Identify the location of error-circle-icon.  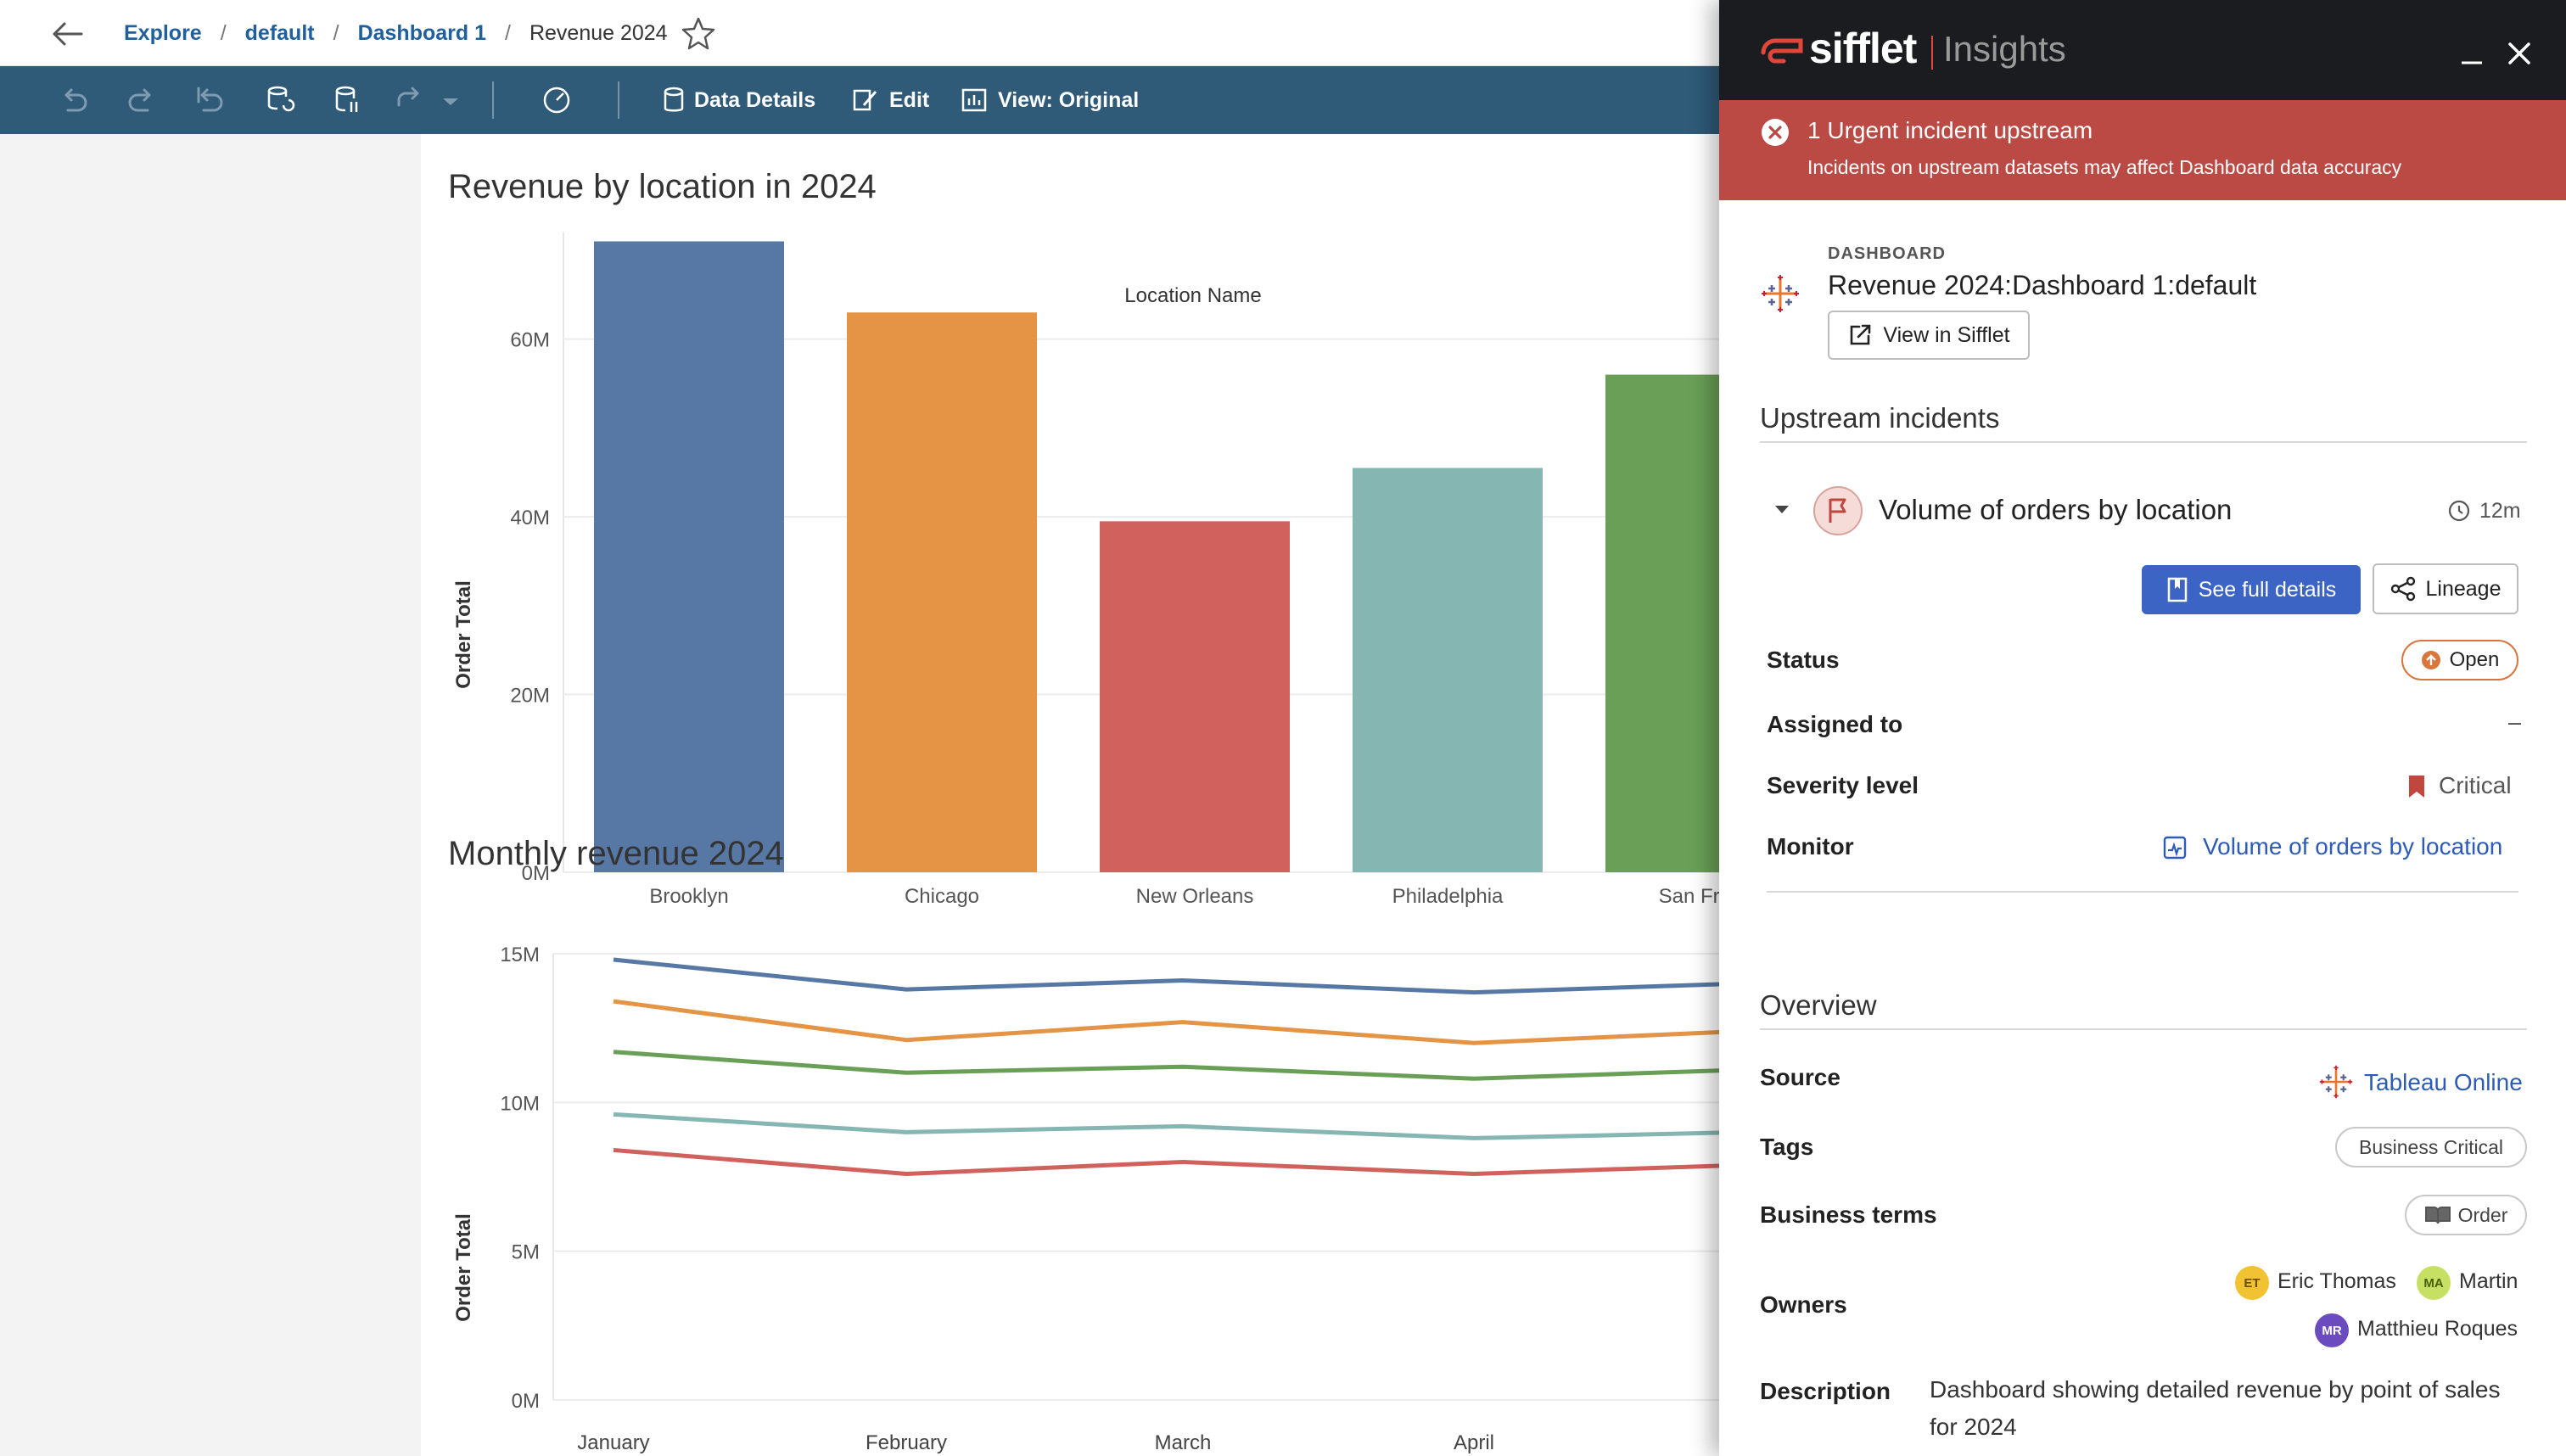
(1775, 132).